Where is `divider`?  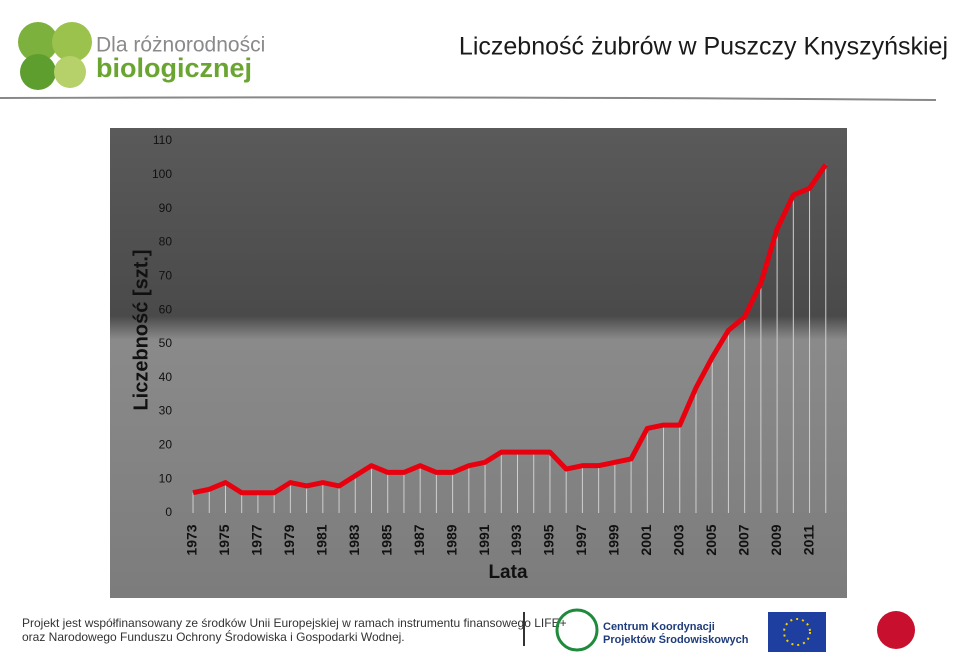 divider is located at coordinates (468, 98).